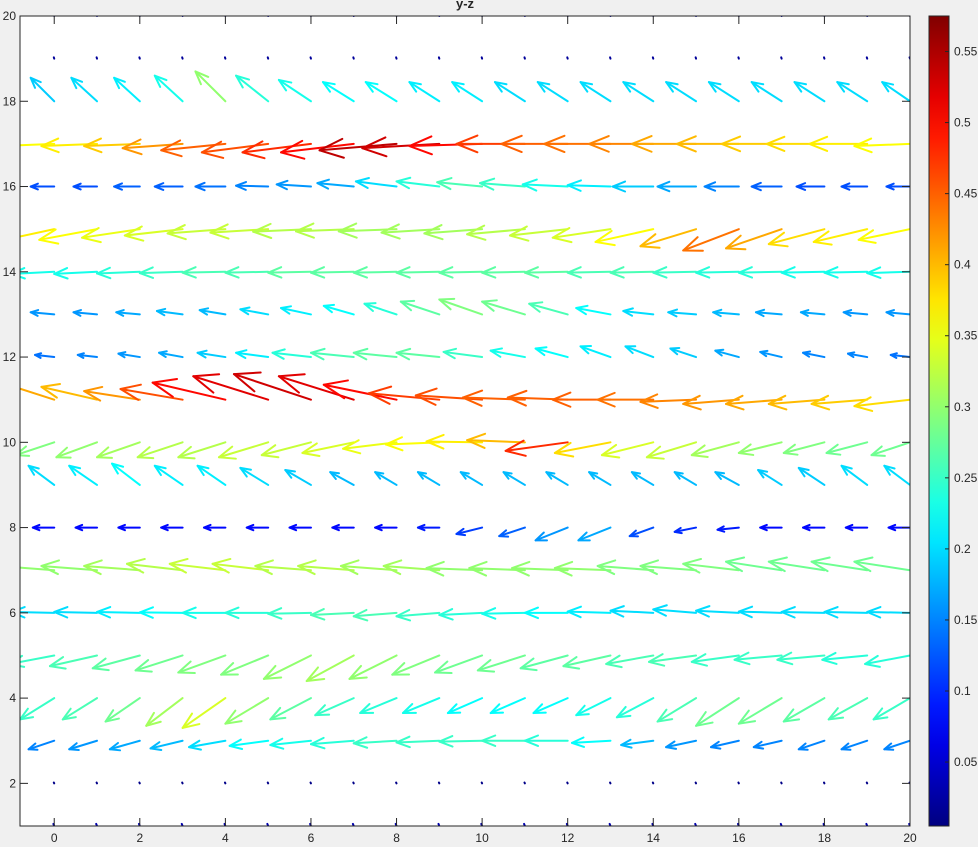 The height and width of the screenshot is (847, 978). What do you see at coordinates (10, 187) in the screenshot?
I see `y-tick-label: 16` at bounding box center [10, 187].